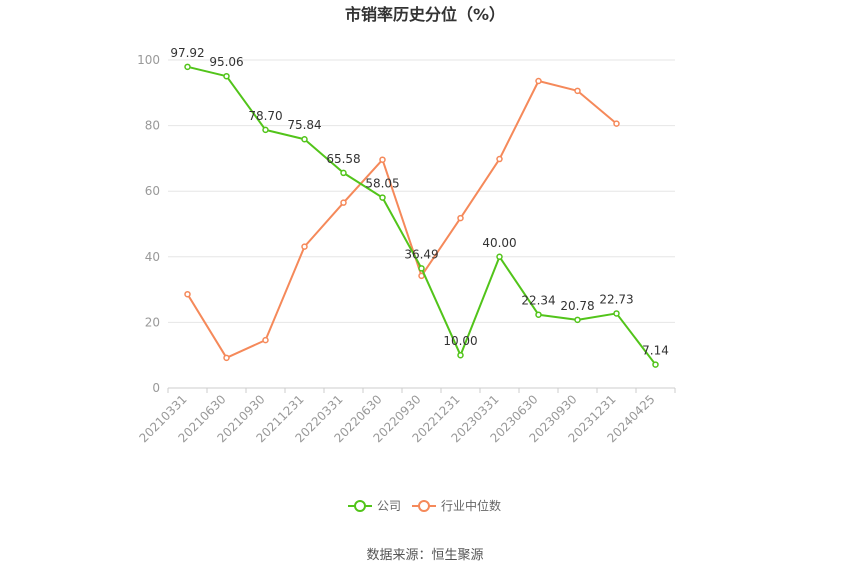 The width and height of the screenshot is (850, 575). Describe the element at coordinates (538, 301) in the screenshot. I see `data-label: 22.34` at that location.